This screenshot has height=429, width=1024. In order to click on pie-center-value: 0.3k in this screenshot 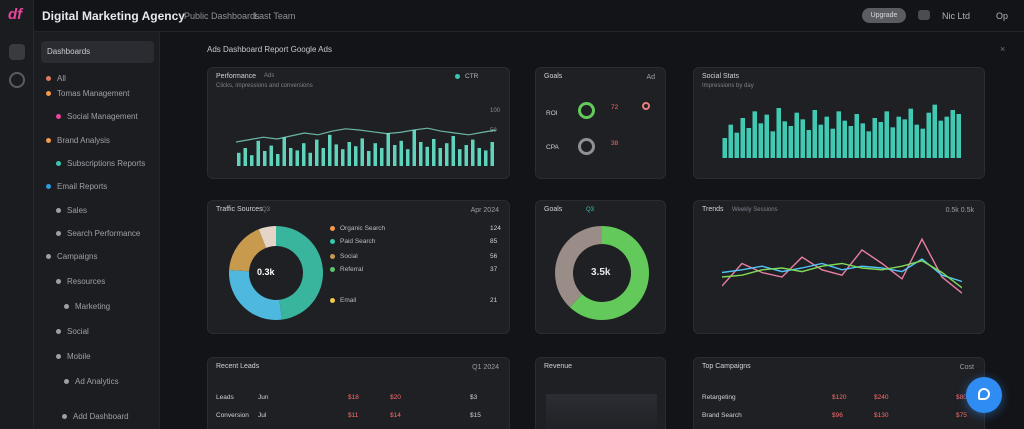, I will do `click(266, 272)`.